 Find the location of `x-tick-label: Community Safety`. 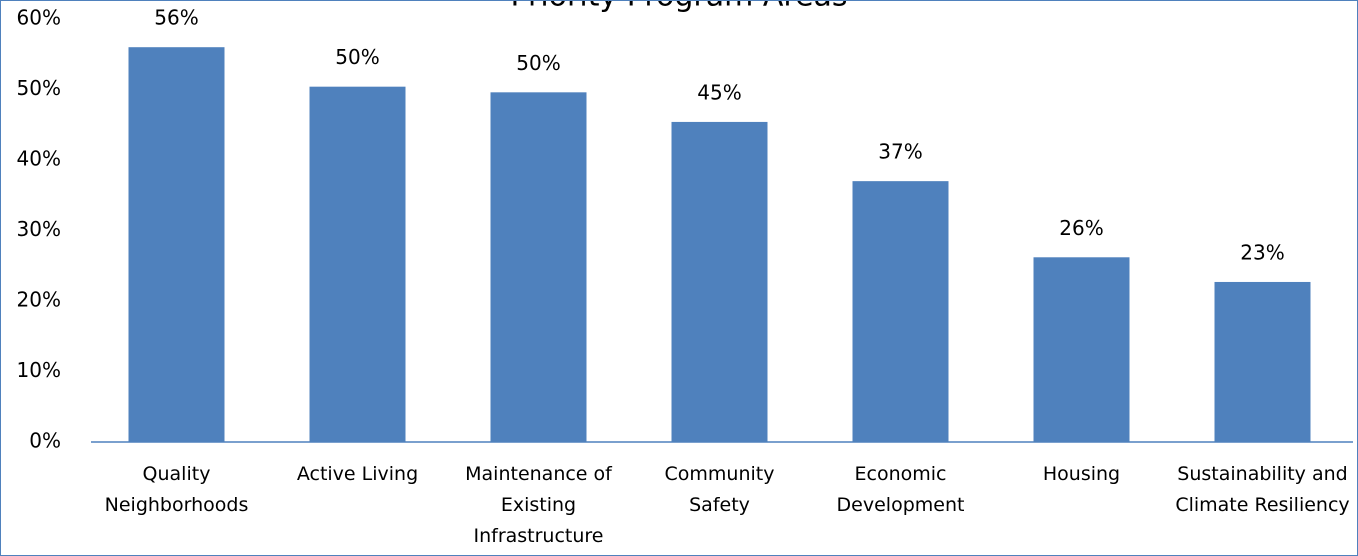

x-tick-label: Community Safety is located at coordinates (719, 489).